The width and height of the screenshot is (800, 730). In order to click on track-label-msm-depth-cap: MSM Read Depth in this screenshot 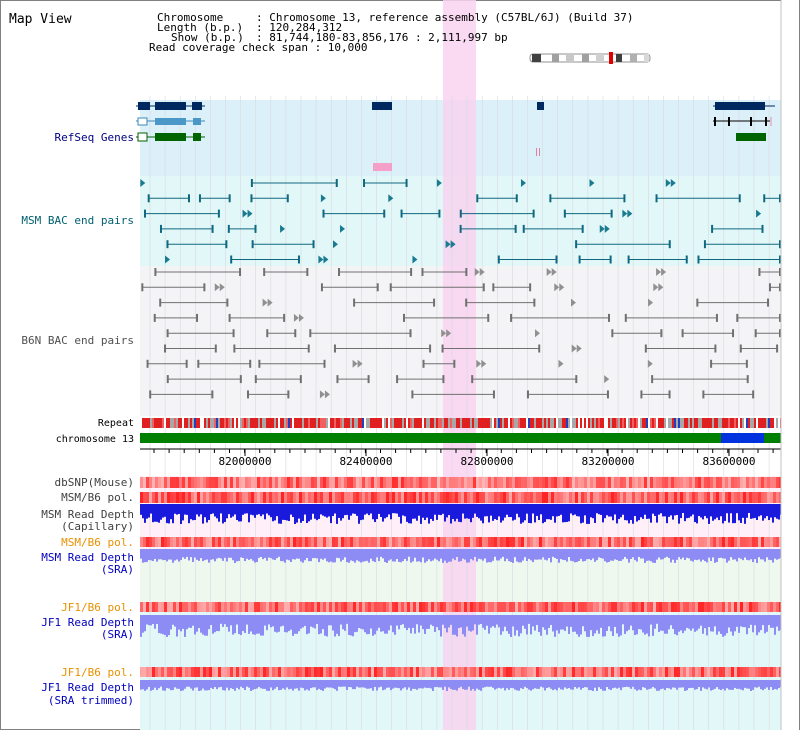, I will do `click(87, 514)`.